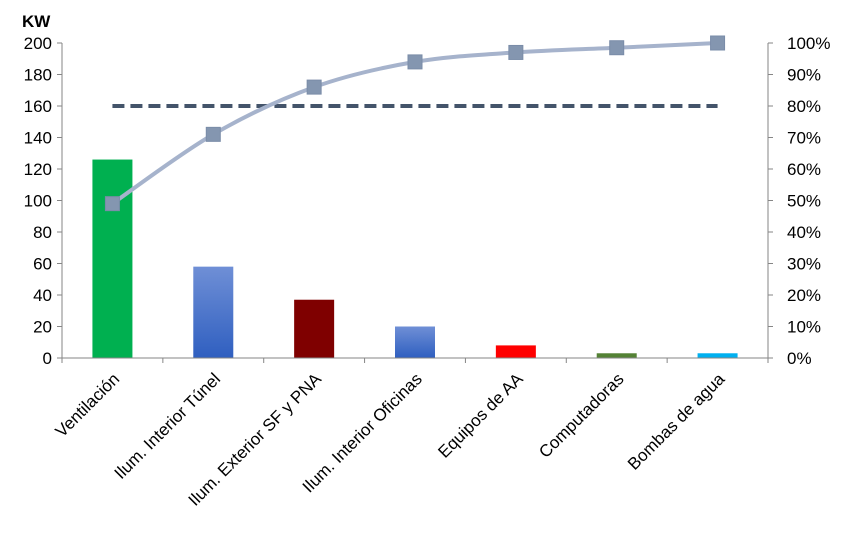 This screenshot has height=533, width=855. Describe the element at coordinates (581, 415) in the screenshot. I see `x-category-label: Computadoras` at that location.